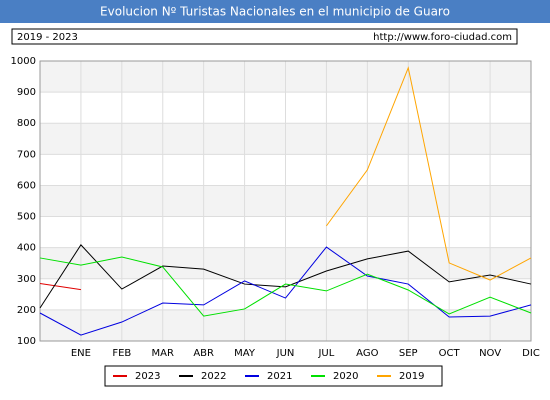 The width and height of the screenshot is (550, 400). I want to click on y-tick-label: 100, so click(26, 341).